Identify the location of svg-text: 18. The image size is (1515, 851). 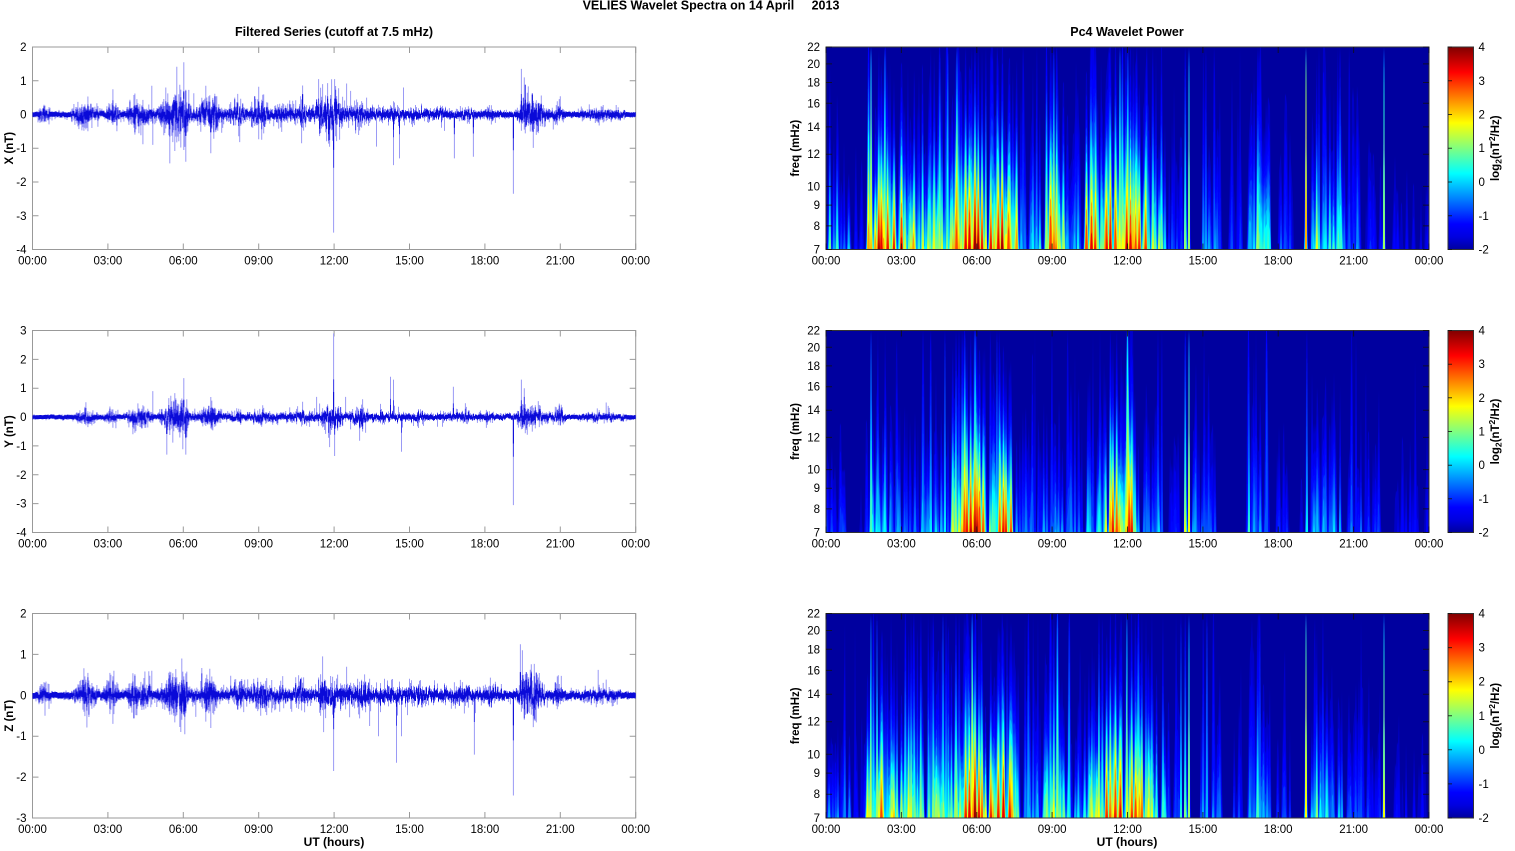
(813, 84).